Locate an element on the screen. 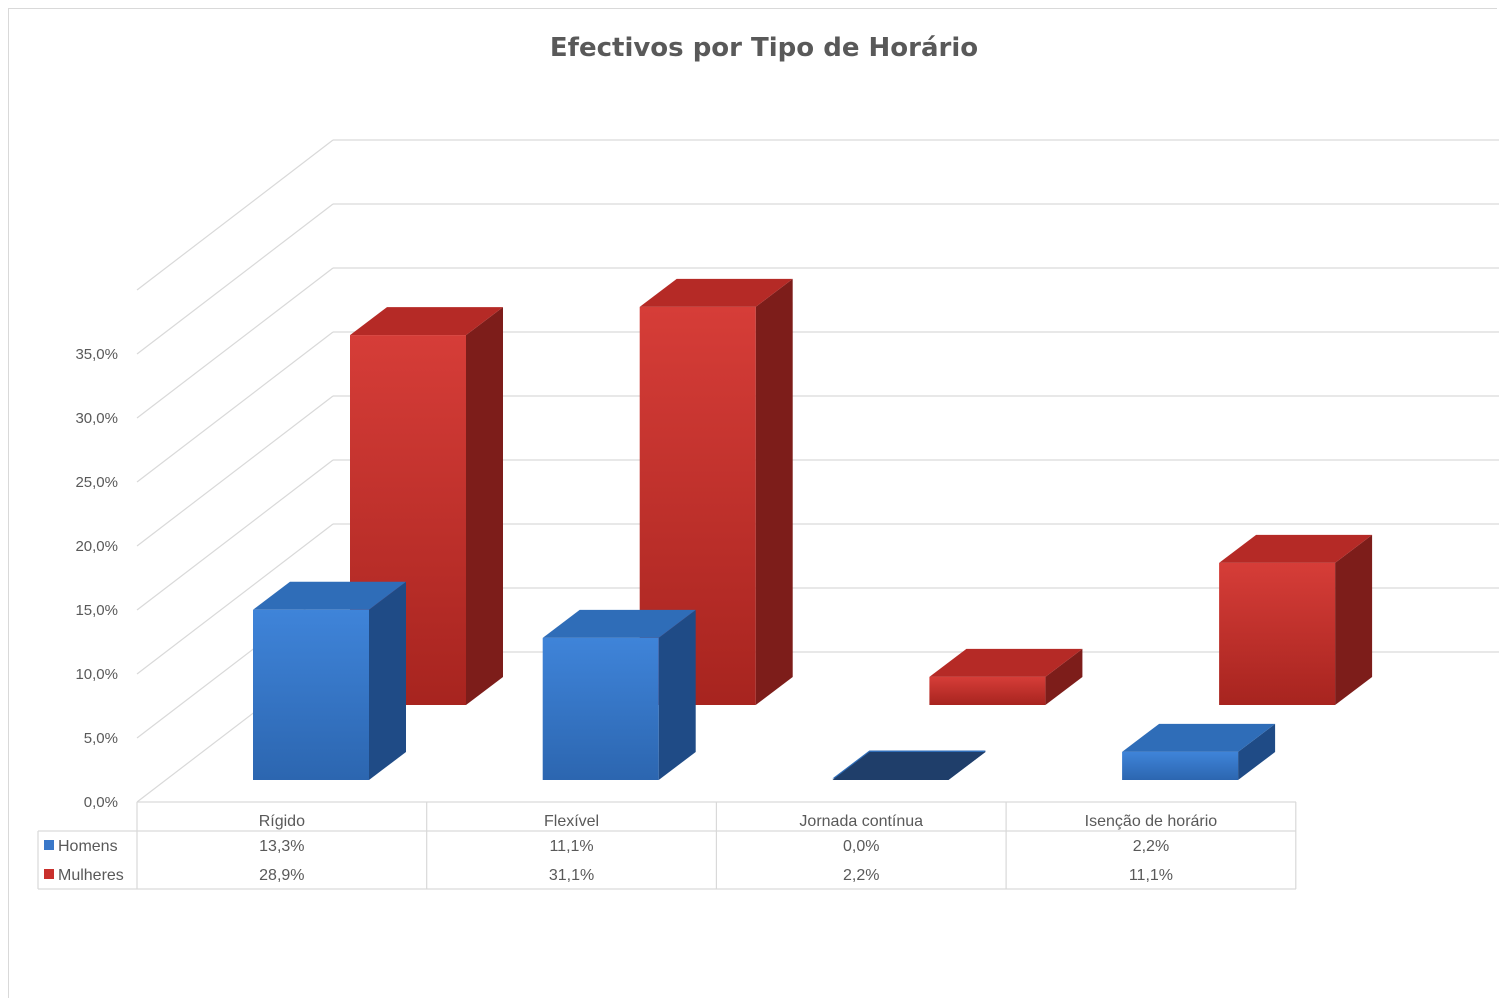  y-tick-label: 20,0% is located at coordinates (96, 546).